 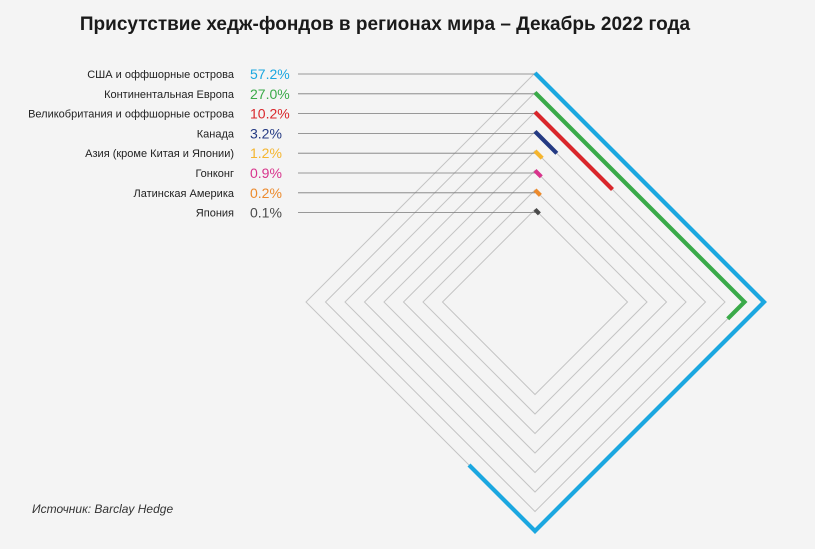 What do you see at coordinates (161, 75) in the screenshot?
I see `category-label: США и оффшорные острова` at bounding box center [161, 75].